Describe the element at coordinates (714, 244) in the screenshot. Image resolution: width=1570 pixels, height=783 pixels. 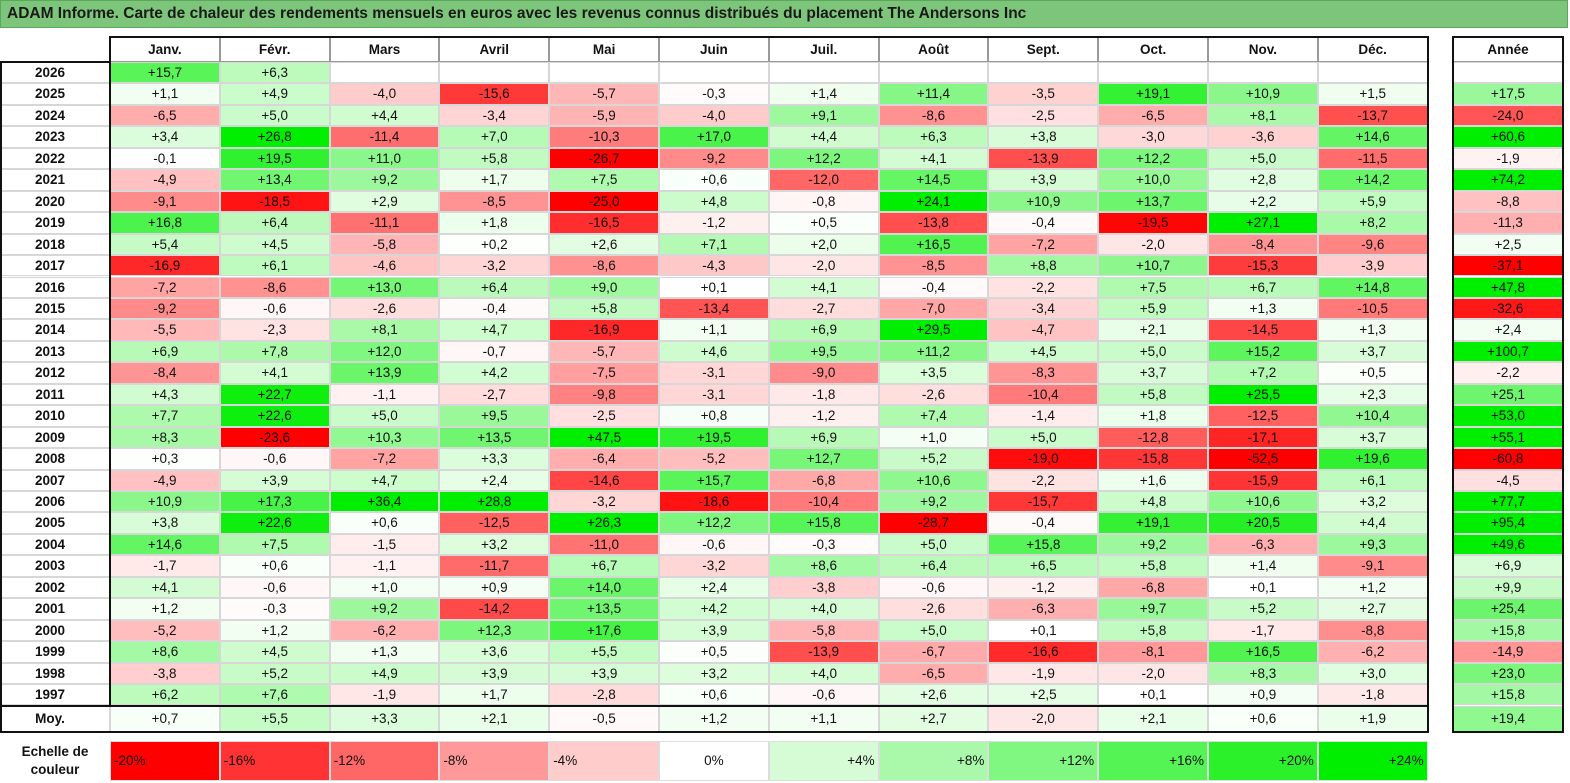
I see `heatmap-cell: +7,1` at that location.